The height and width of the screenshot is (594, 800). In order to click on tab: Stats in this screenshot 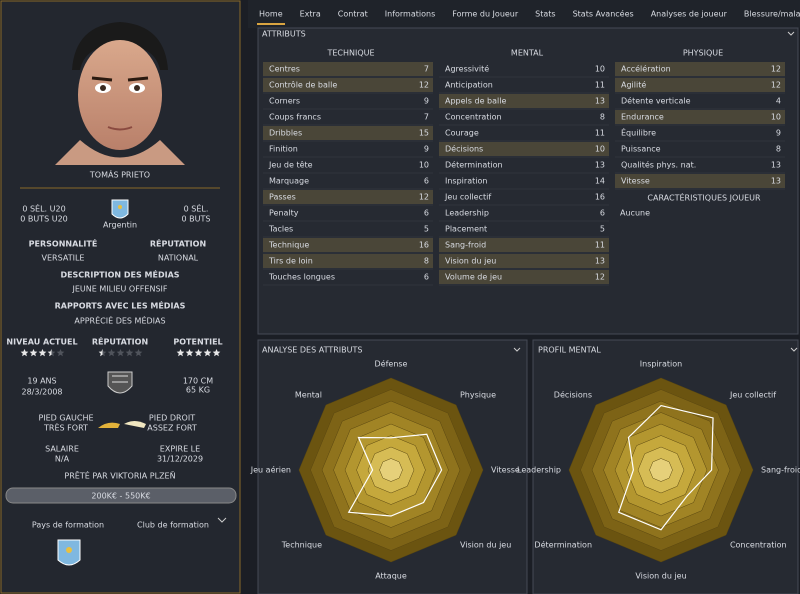, I will do `click(545, 14)`.